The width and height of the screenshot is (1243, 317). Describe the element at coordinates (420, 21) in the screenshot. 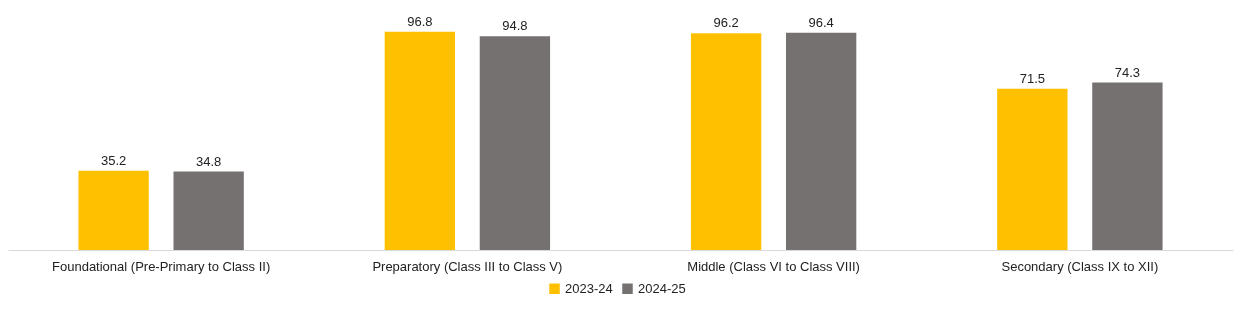

I see `data-label: 96.8` at that location.